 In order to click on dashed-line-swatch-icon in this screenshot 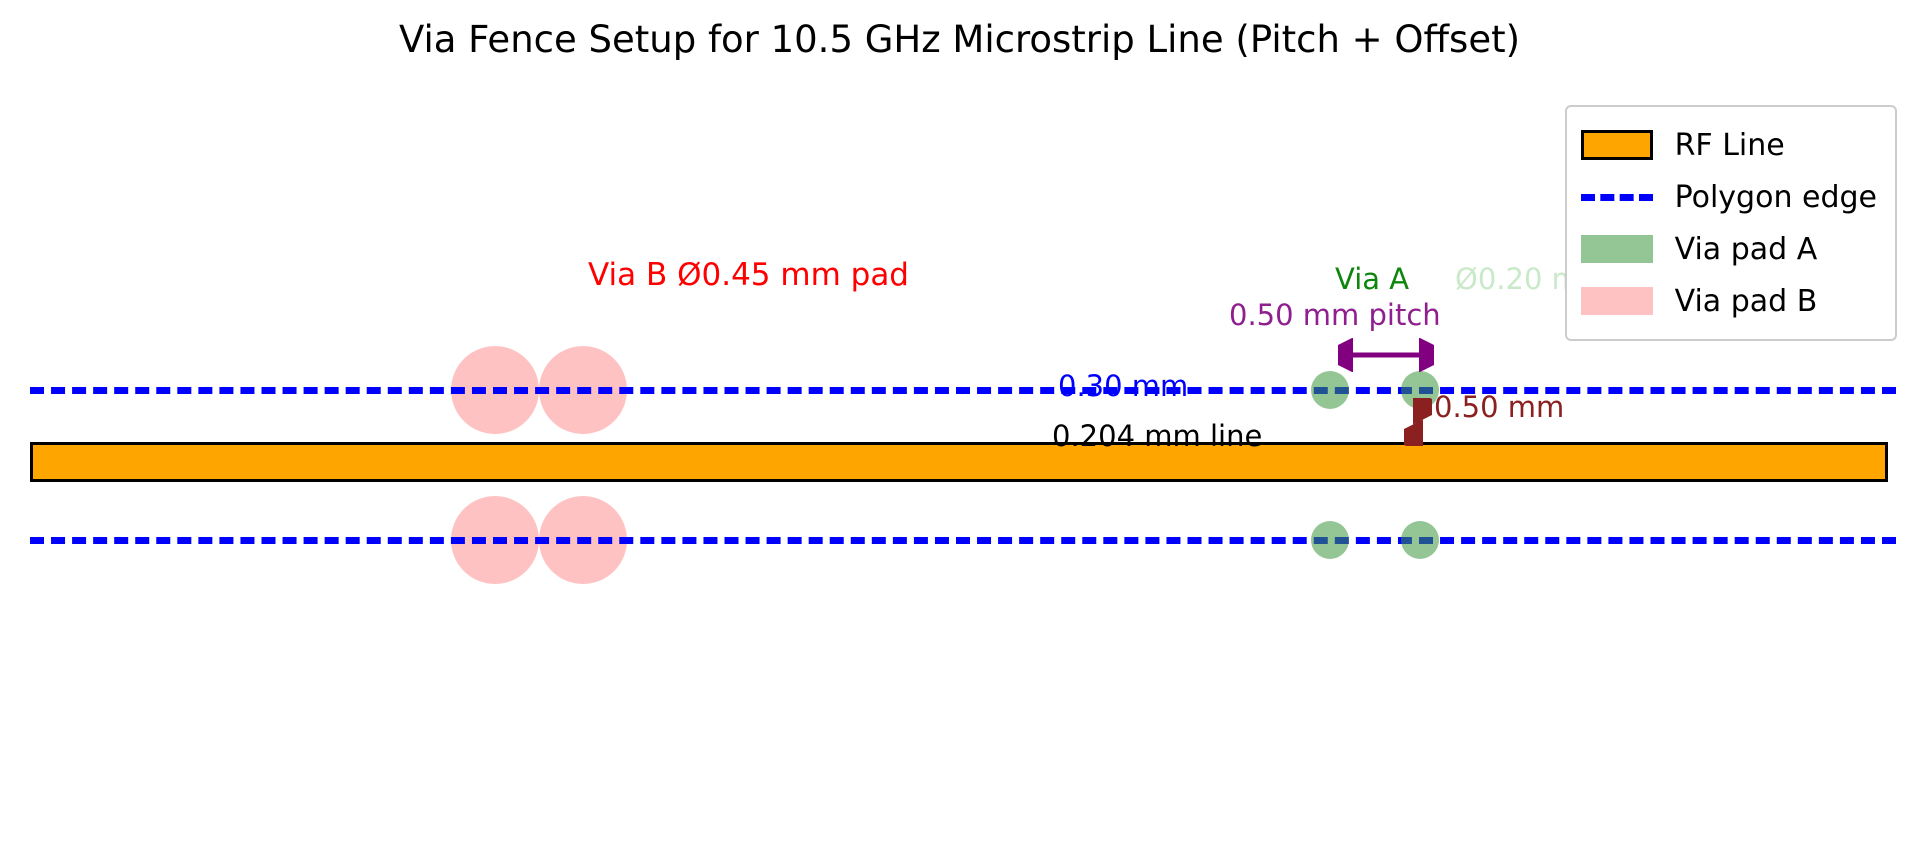, I will do `click(1616, 197)`.